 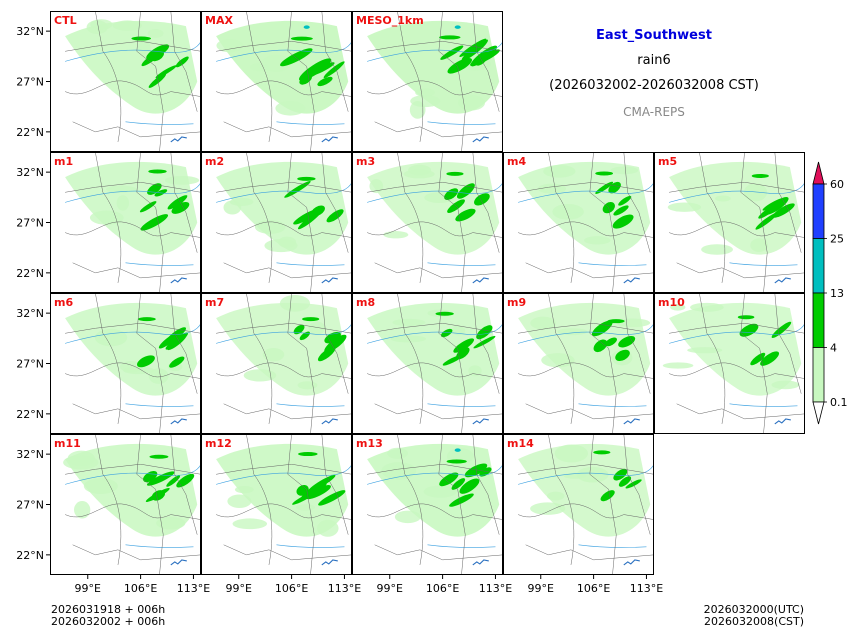 What do you see at coordinates (818, 320) in the screenshot?
I see `colorbar-segment` at bounding box center [818, 320].